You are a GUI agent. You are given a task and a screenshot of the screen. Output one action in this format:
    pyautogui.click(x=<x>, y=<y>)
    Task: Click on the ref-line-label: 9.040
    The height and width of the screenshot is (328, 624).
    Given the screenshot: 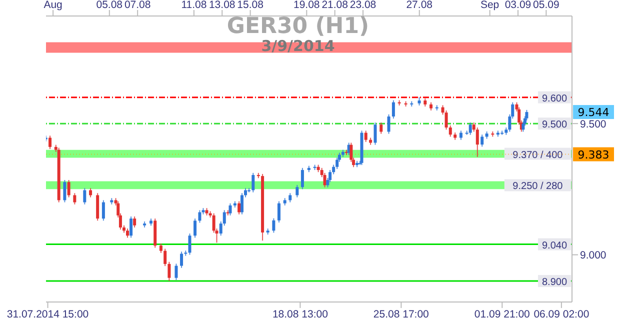 What is the action you would take?
    pyautogui.click(x=555, y=246)
    